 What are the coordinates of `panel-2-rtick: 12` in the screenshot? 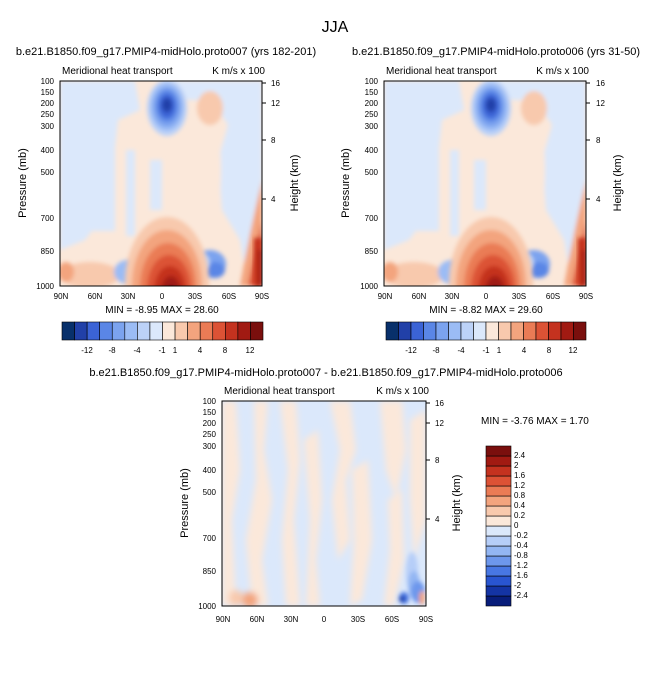 It's located at (600, 103).